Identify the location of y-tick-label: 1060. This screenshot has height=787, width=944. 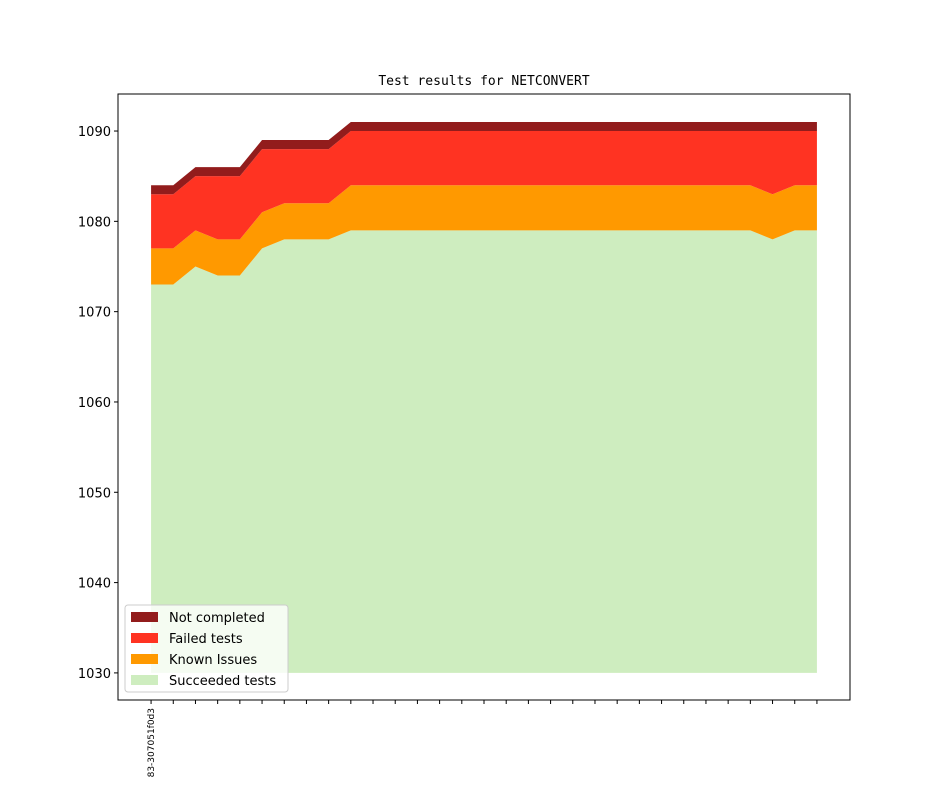
(94, 403).